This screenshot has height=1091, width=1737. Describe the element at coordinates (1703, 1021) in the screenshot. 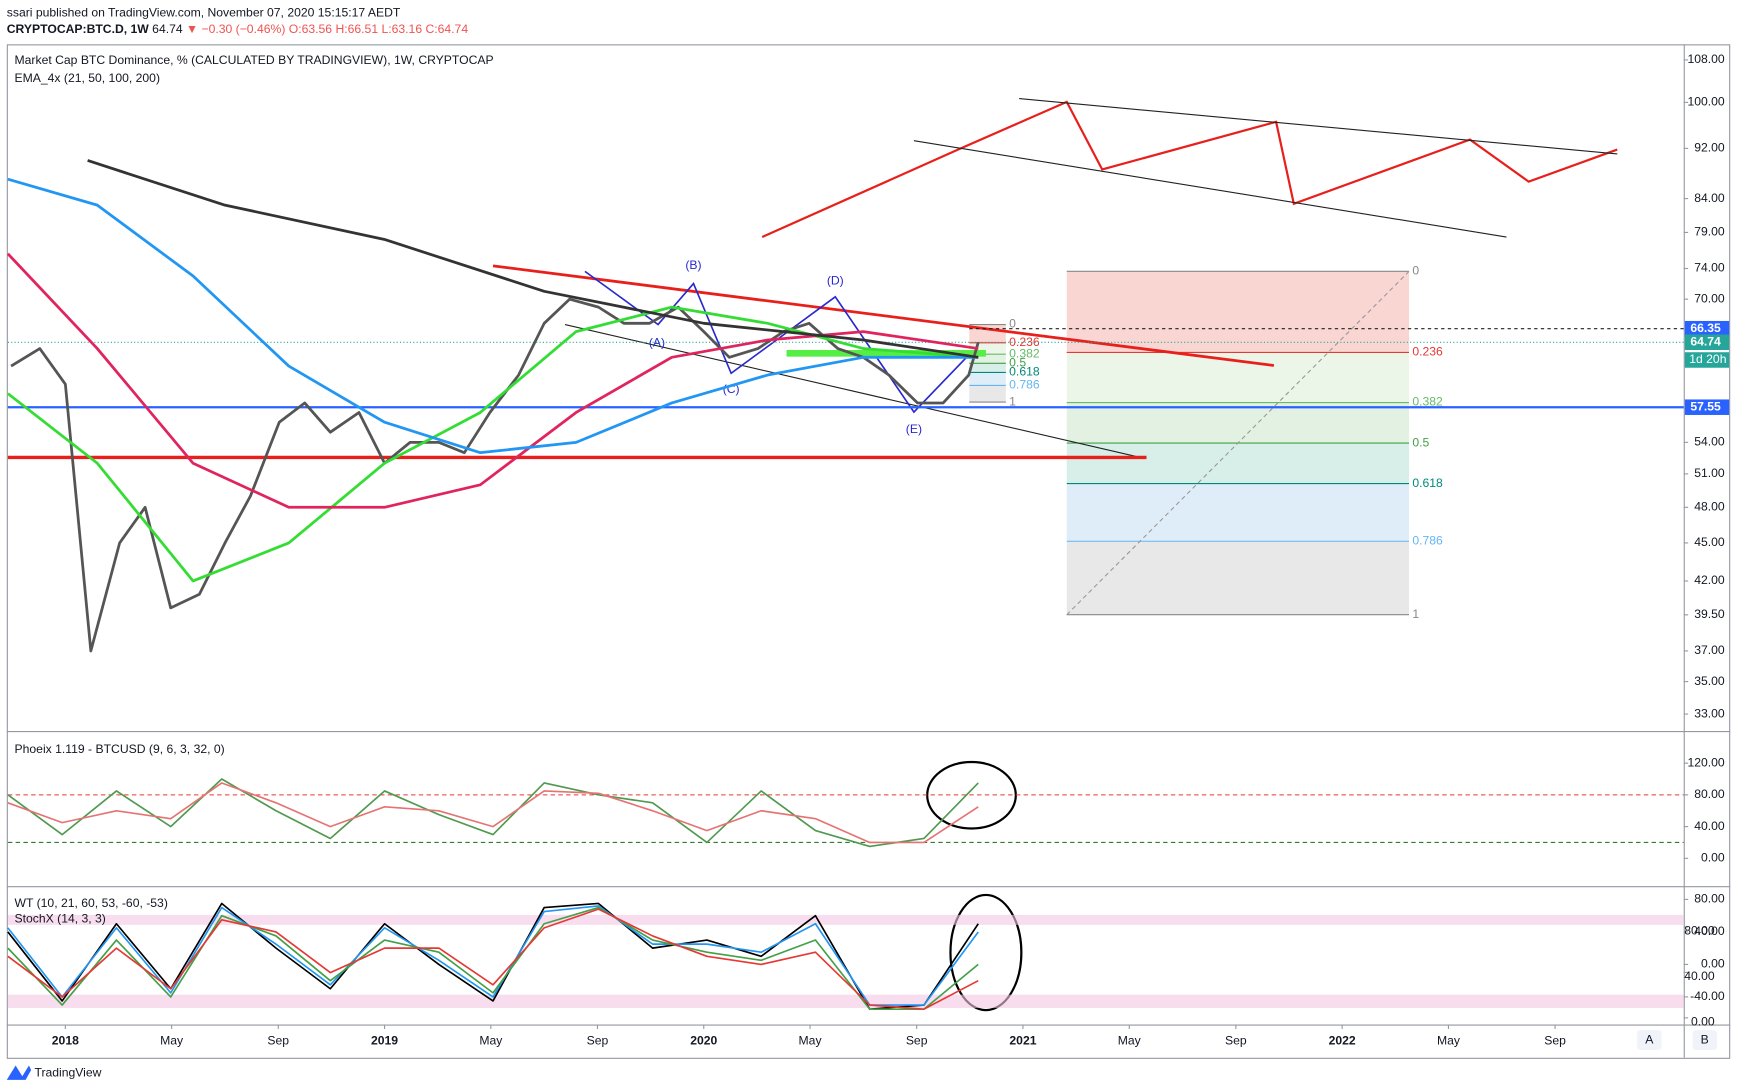

I see `y2-tick-label: 0.00` at that location.